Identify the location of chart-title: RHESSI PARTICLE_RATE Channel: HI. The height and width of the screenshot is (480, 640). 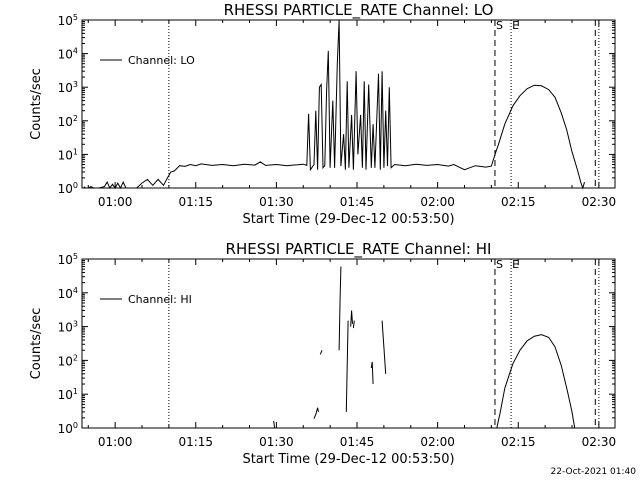
(359, 249).